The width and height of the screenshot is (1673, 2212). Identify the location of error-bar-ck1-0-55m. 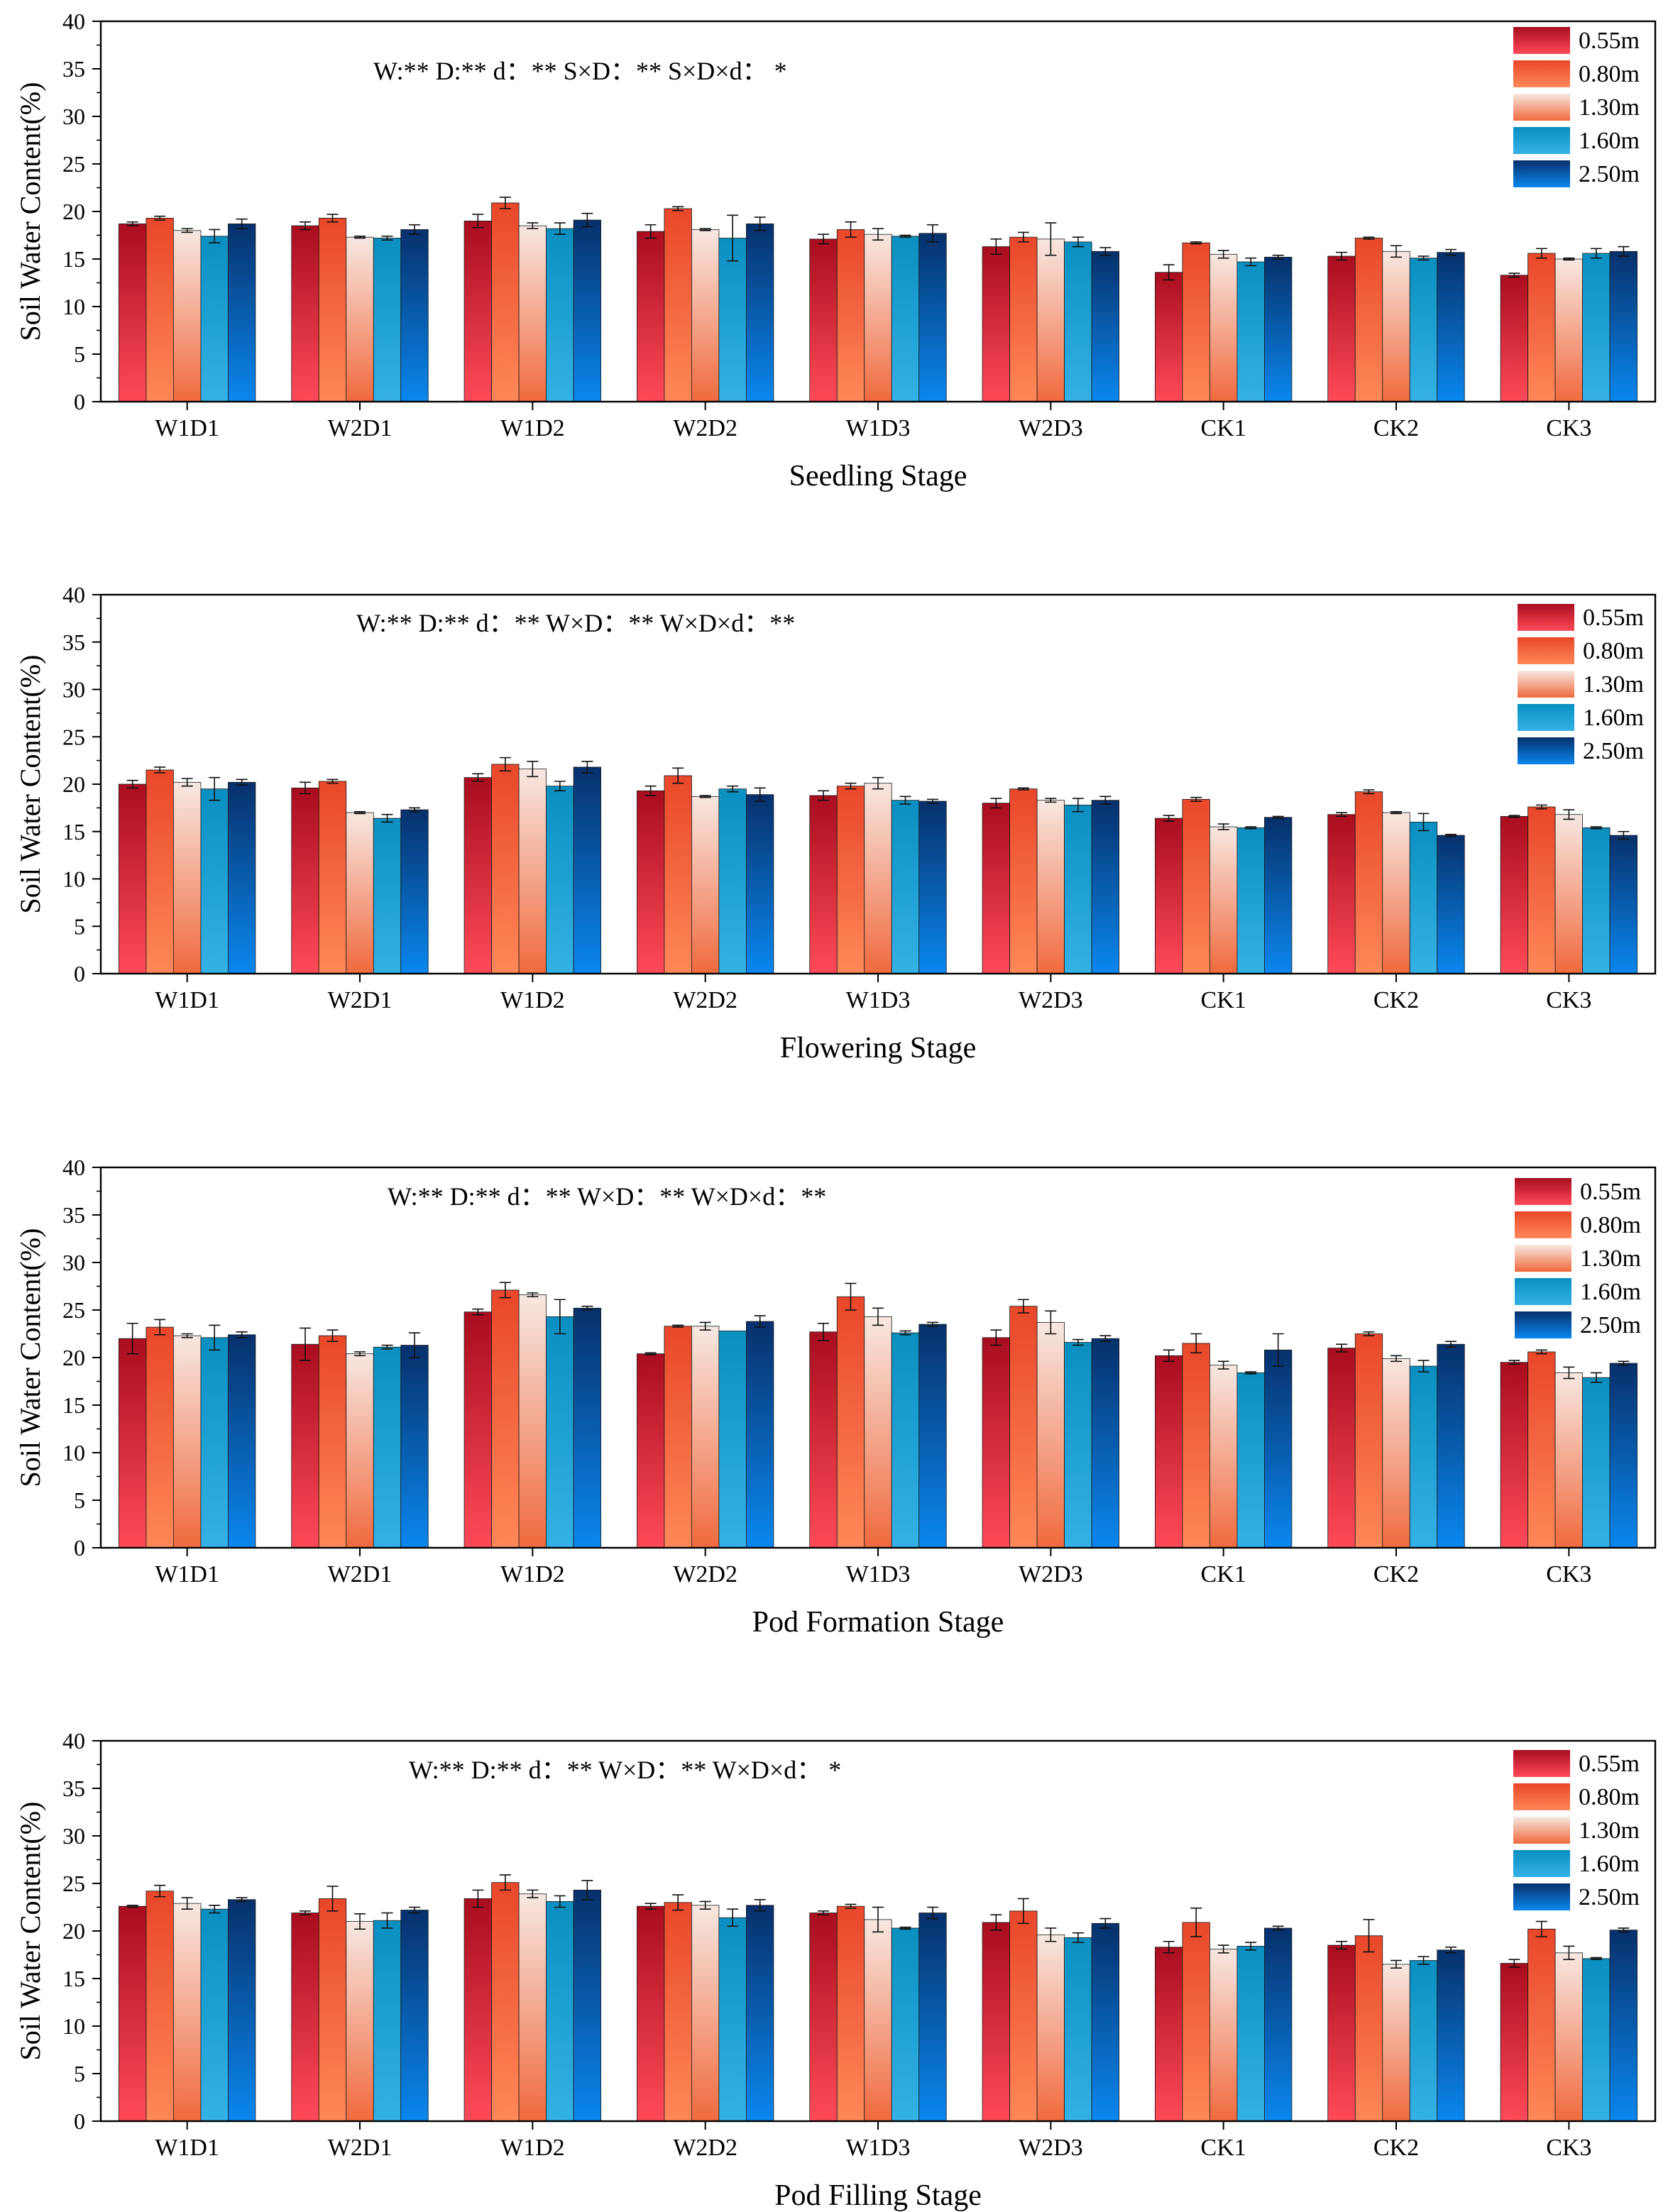
(1169, 272).